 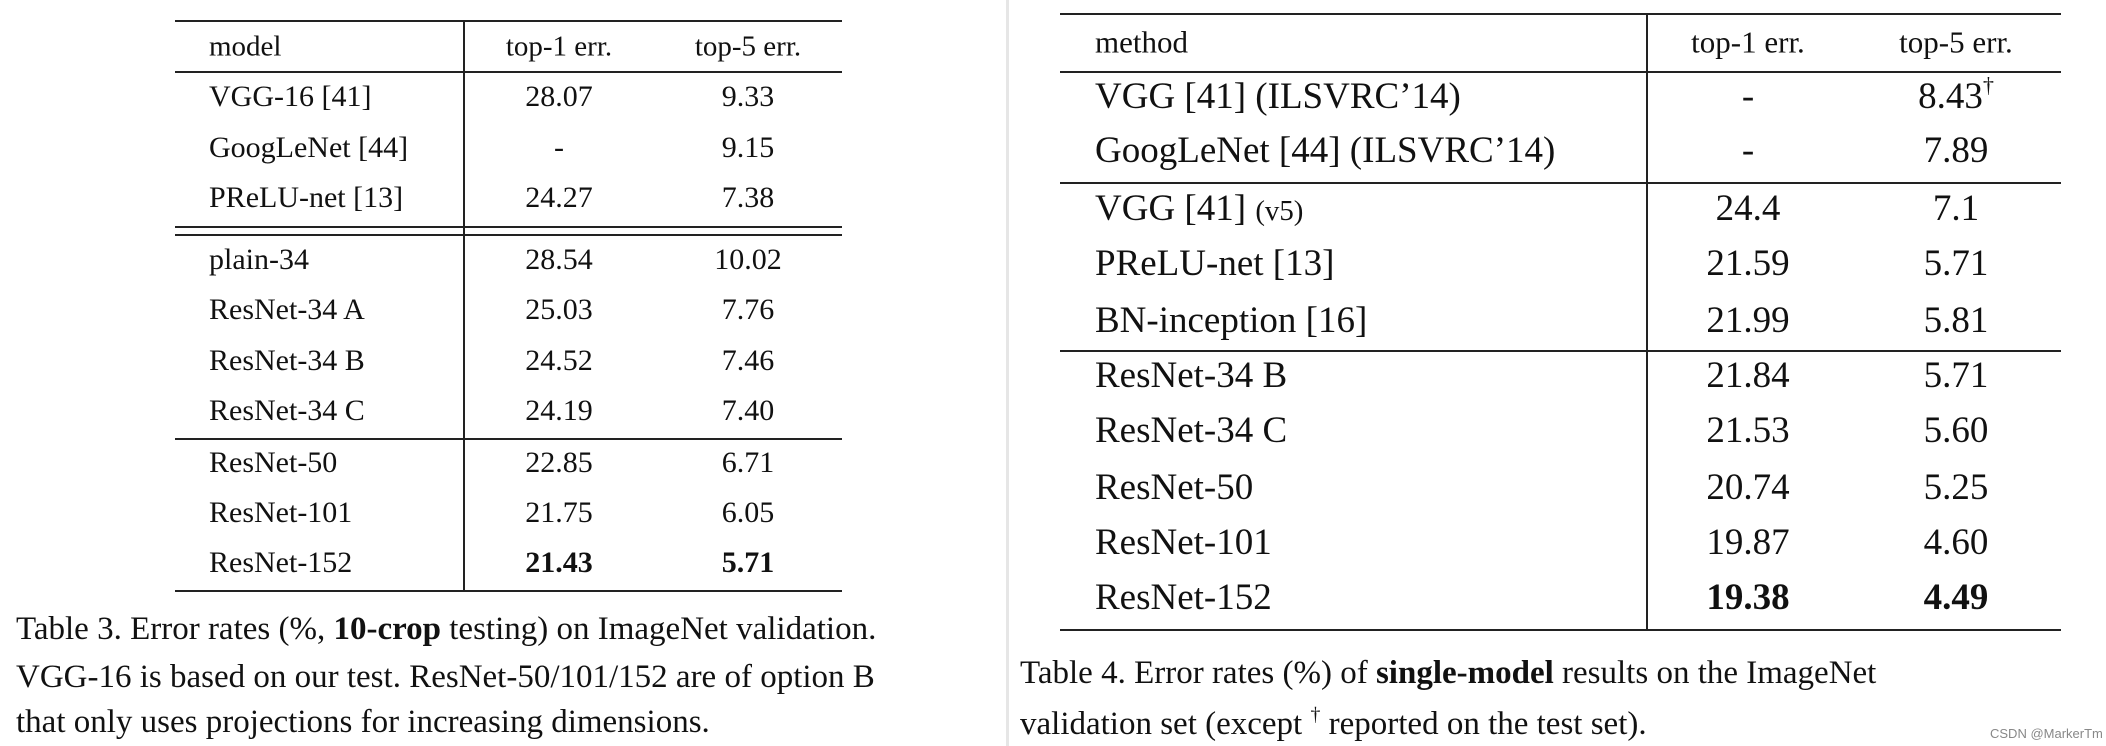 What do you see at coordinates (748, 309) in the screenshot?
I see `table-cell: 7.76` at bounding box center [748, 309].